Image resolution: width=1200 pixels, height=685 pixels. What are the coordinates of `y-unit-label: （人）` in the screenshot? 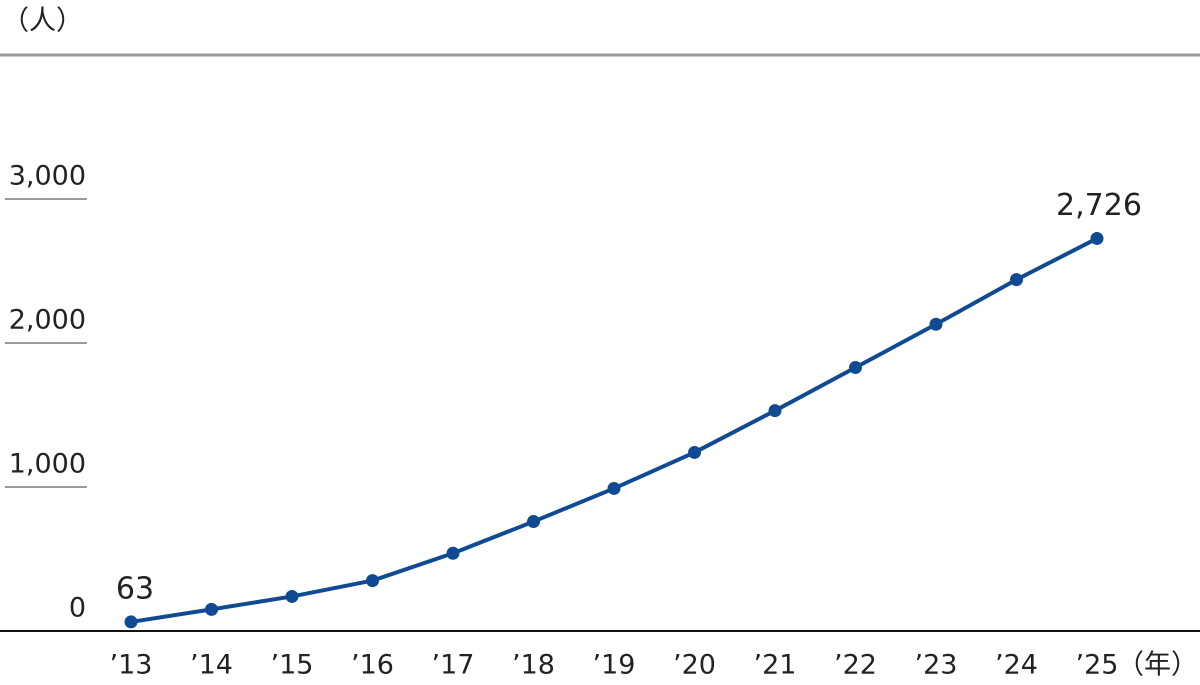 It's located at (42, 21).